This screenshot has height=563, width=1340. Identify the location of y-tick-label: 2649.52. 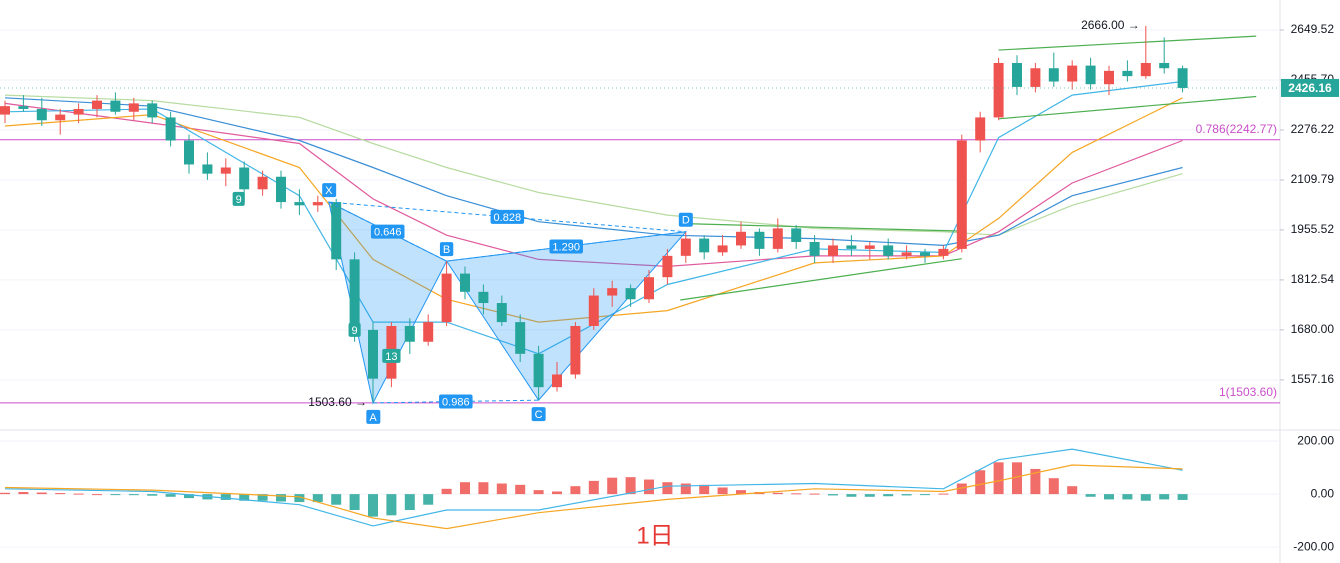
(1313, 29).